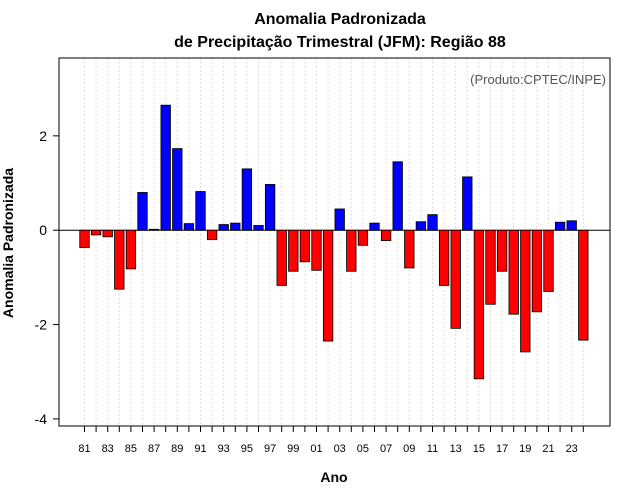 The width and height of the screenshot is (640, 500). Describe the element at coordinates (41, 325) in the screenshot. I see `y-tick-label: -2` at that location.